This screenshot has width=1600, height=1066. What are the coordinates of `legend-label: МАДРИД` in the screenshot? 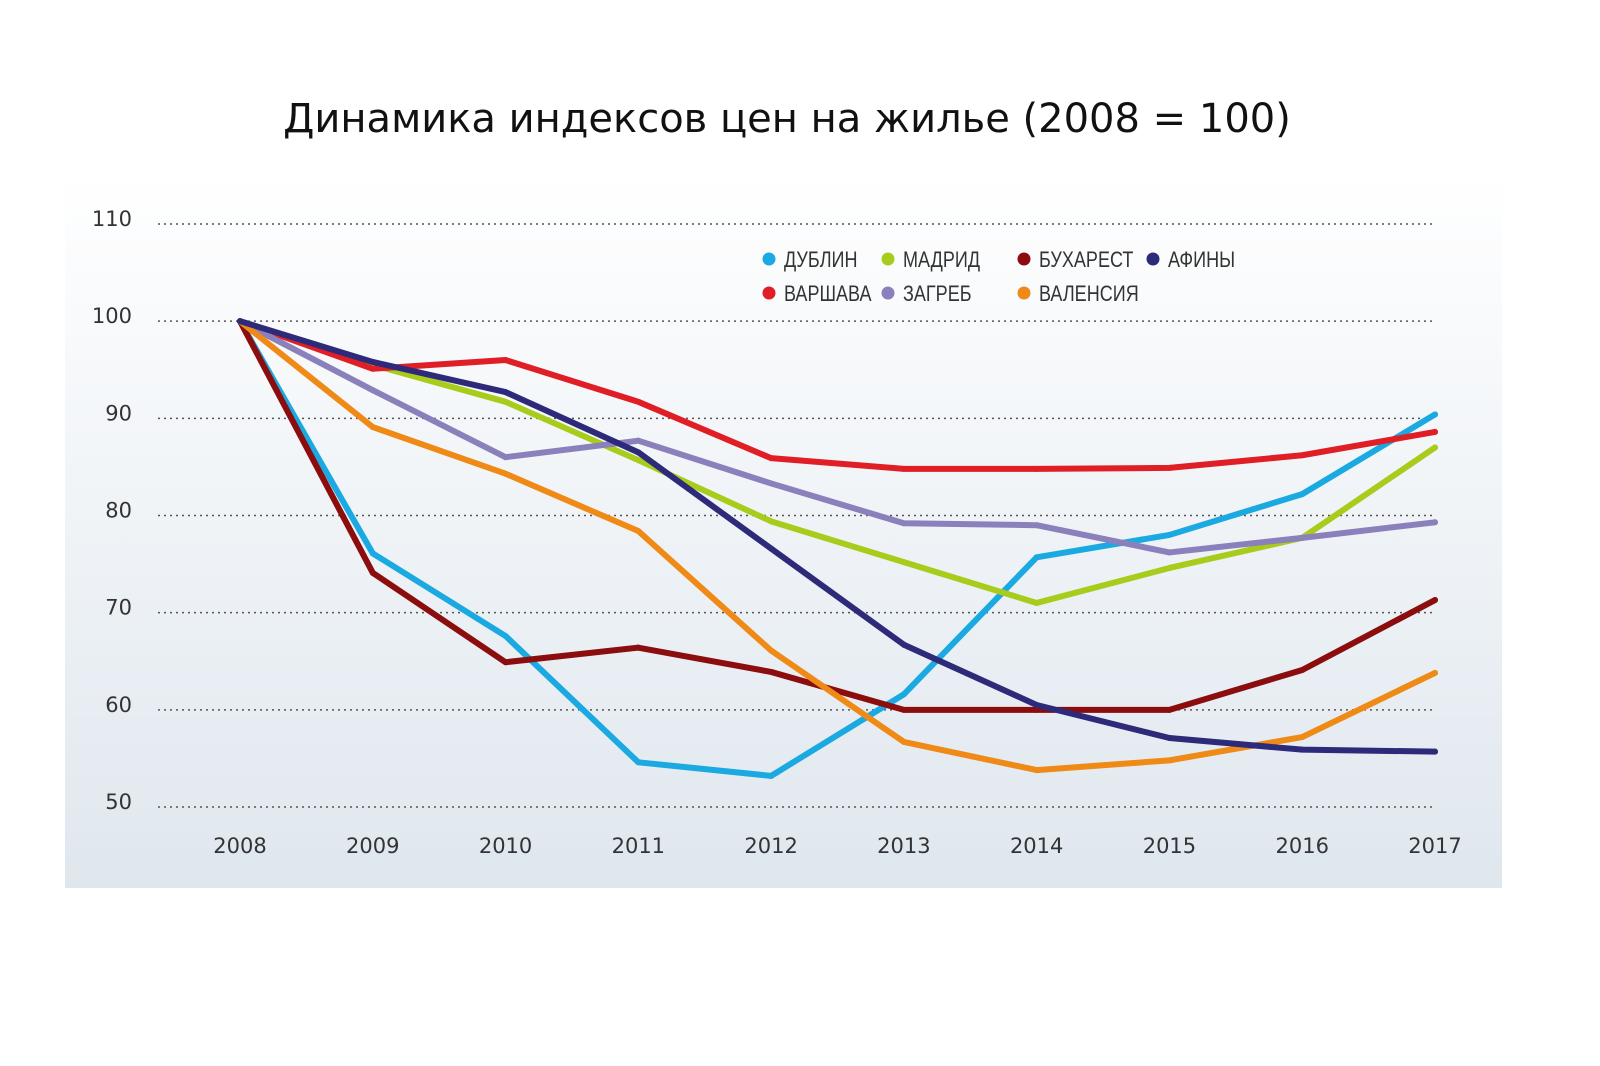 It's located at (941, 260).